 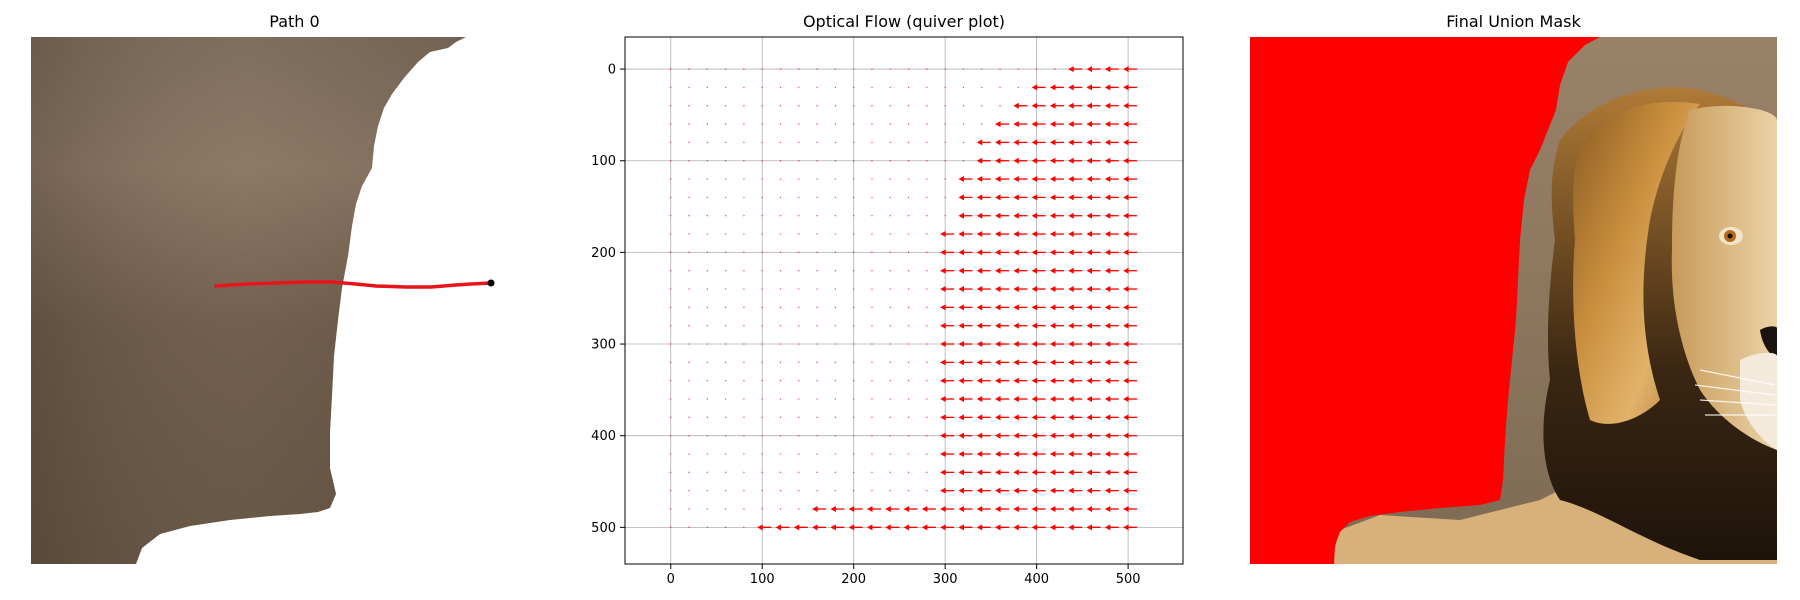 What do you see at coordinates (853, 579) in the screenshot?
I see `flow-xtick-label: 200` at bounding box center [853, 579].